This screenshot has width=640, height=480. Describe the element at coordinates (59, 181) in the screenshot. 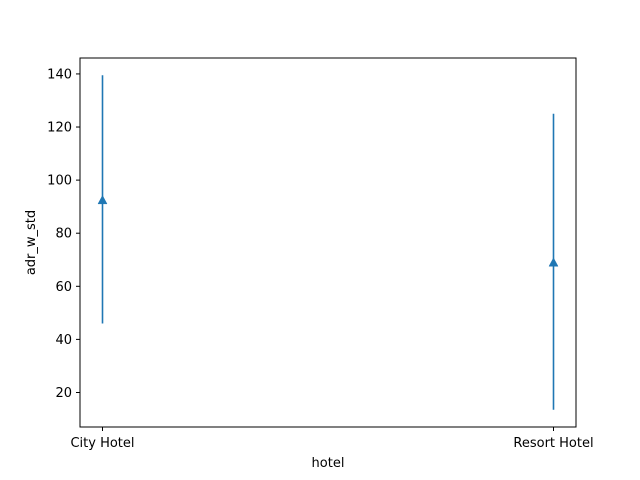

I see `y-tick-label: 100` at that location.